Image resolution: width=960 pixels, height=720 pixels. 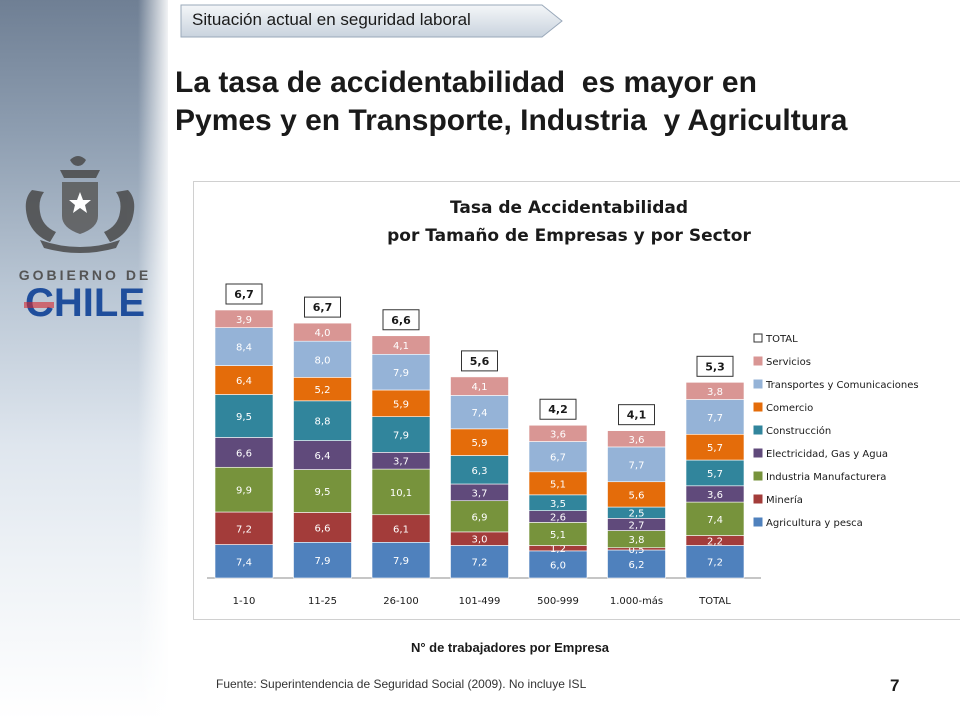 I want to click on data-label: 3,5, so click(x=558, y=504).